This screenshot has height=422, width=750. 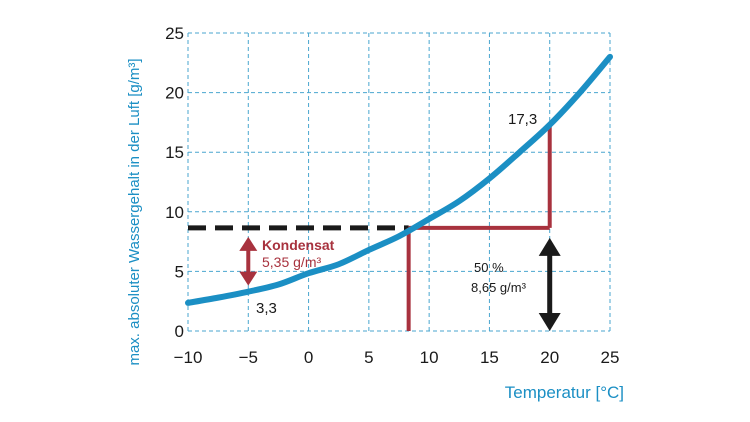 What do you see at coordinates (174, 93) in the screenshot?
I see `y-tick-label: 20` at bounding box center [174, 93].